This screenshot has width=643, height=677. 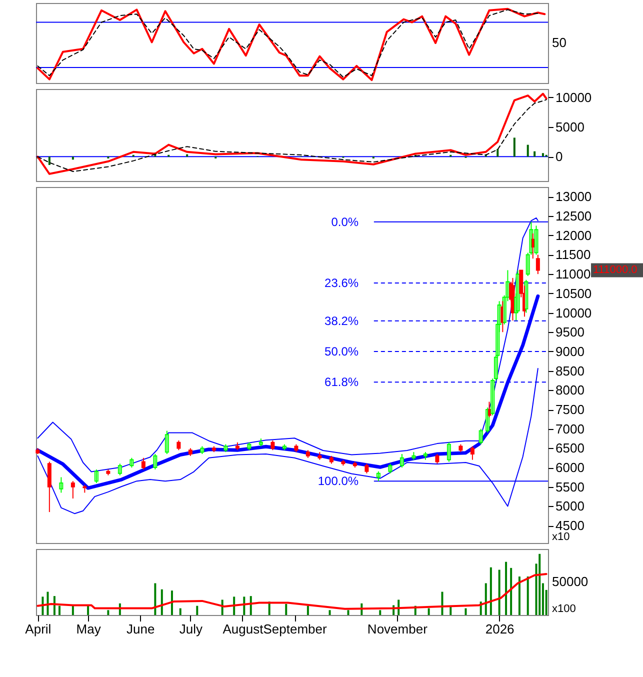 What do you see at coordinates (570, 370) in the screenshot?
I see `y-tick-label: 8500` at bounding box center [570, 370].